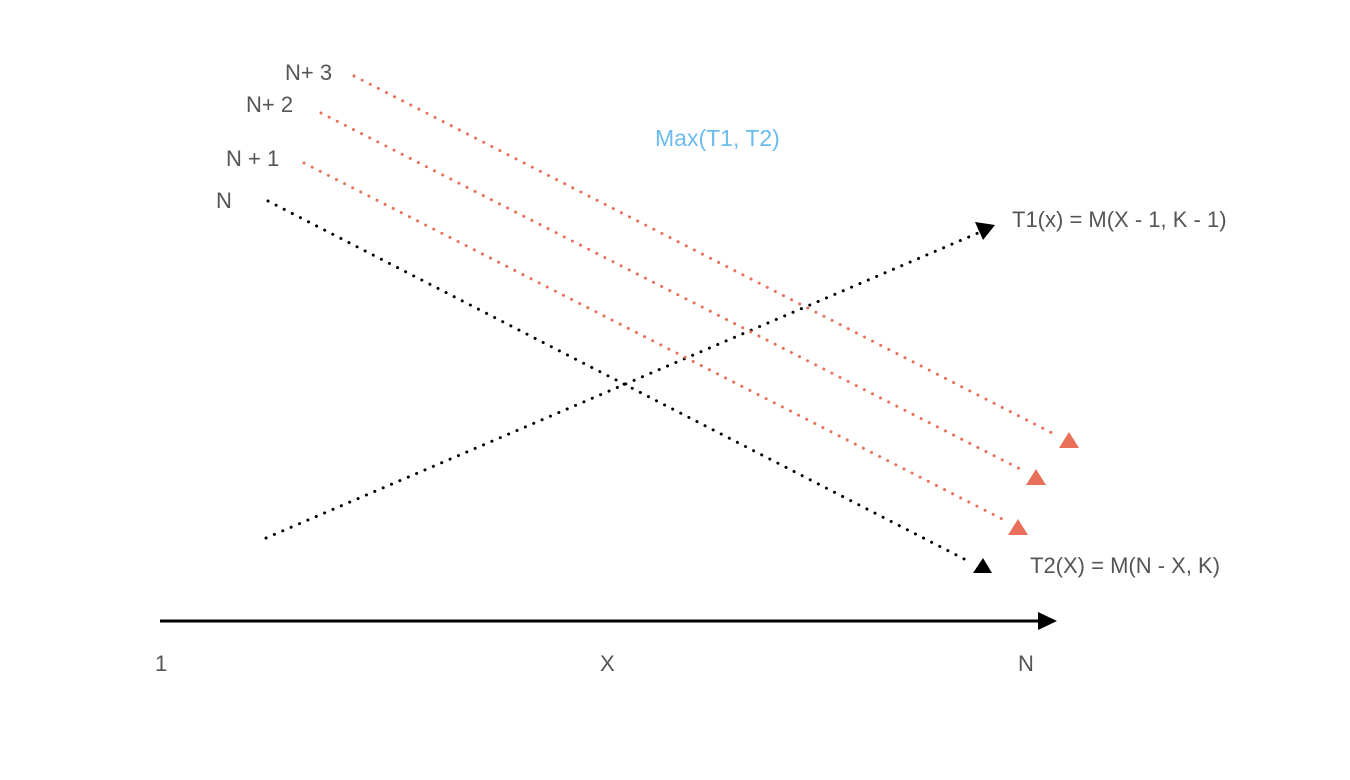 This screenshot has height=780, width=1350. I want to click on axis-label-end: N, so click(1026, 663).